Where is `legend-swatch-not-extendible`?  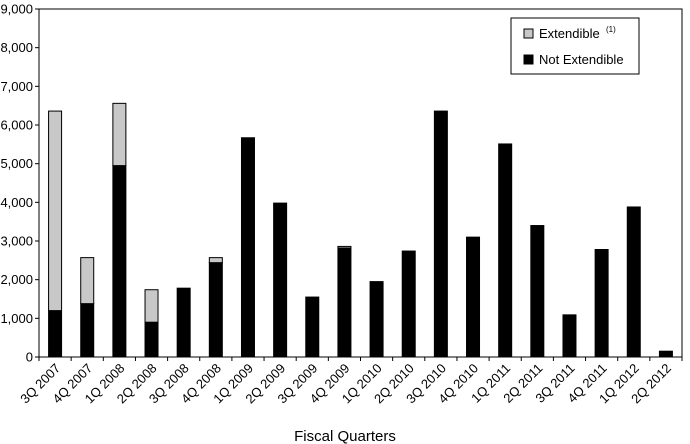
legend-swatch-not-extendible is located at coordinates (528, 59).